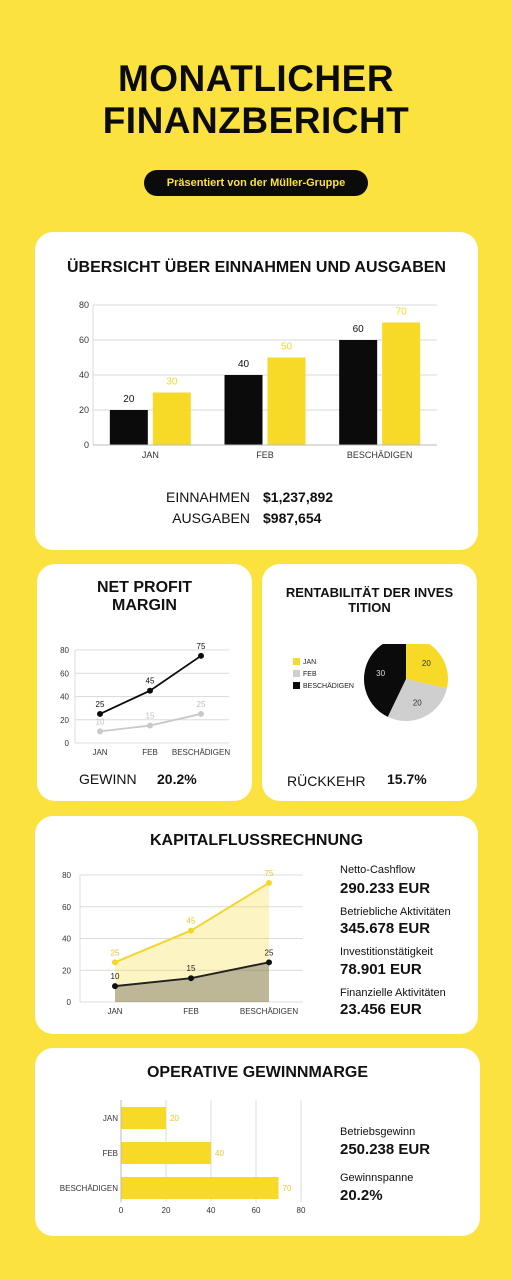 This screenshot has height=1280, width=512. I want to click on overview-bar-chart: 0 20 40 60 80 20 30 JAN 40 50 FEB 60 70 BESCHÄDIGEN, so click(258, 380).